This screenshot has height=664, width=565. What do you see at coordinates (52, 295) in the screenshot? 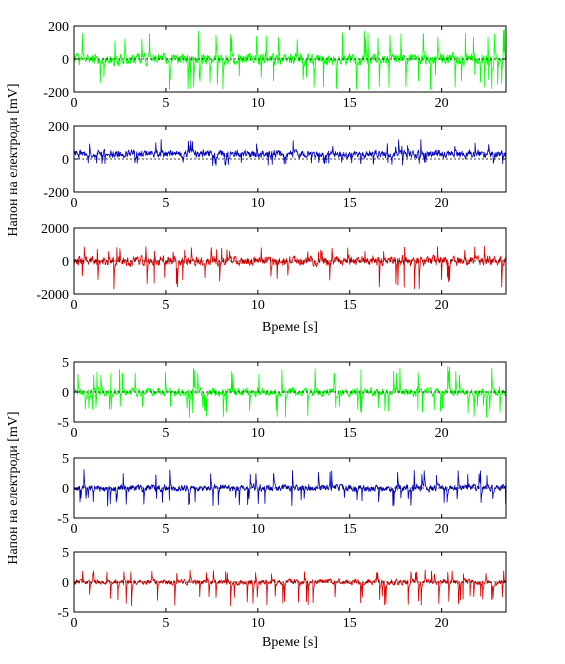
I see `y-tick-label: -2000` at bounding box center [52, 295].